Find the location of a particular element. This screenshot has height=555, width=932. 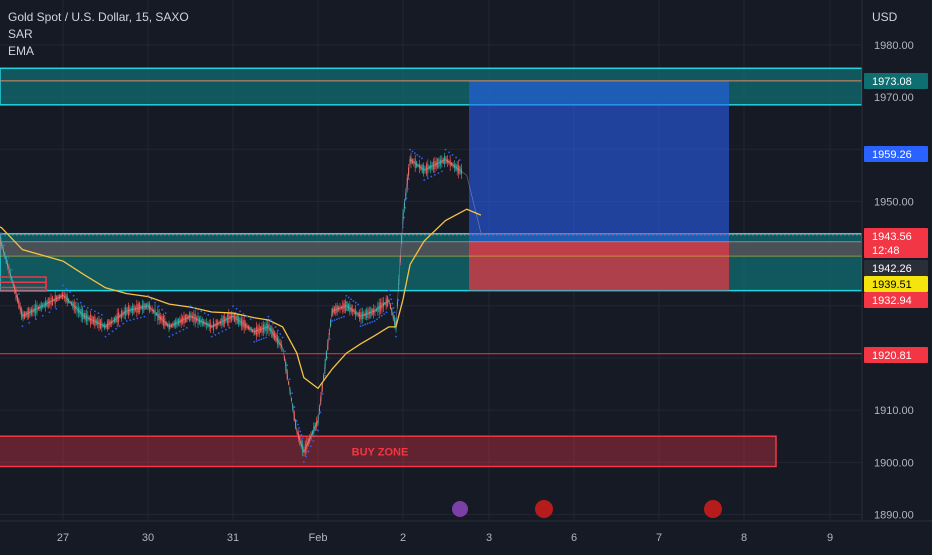

price-tag: 1943.56 12:48 is located at coordinates (896, 243).